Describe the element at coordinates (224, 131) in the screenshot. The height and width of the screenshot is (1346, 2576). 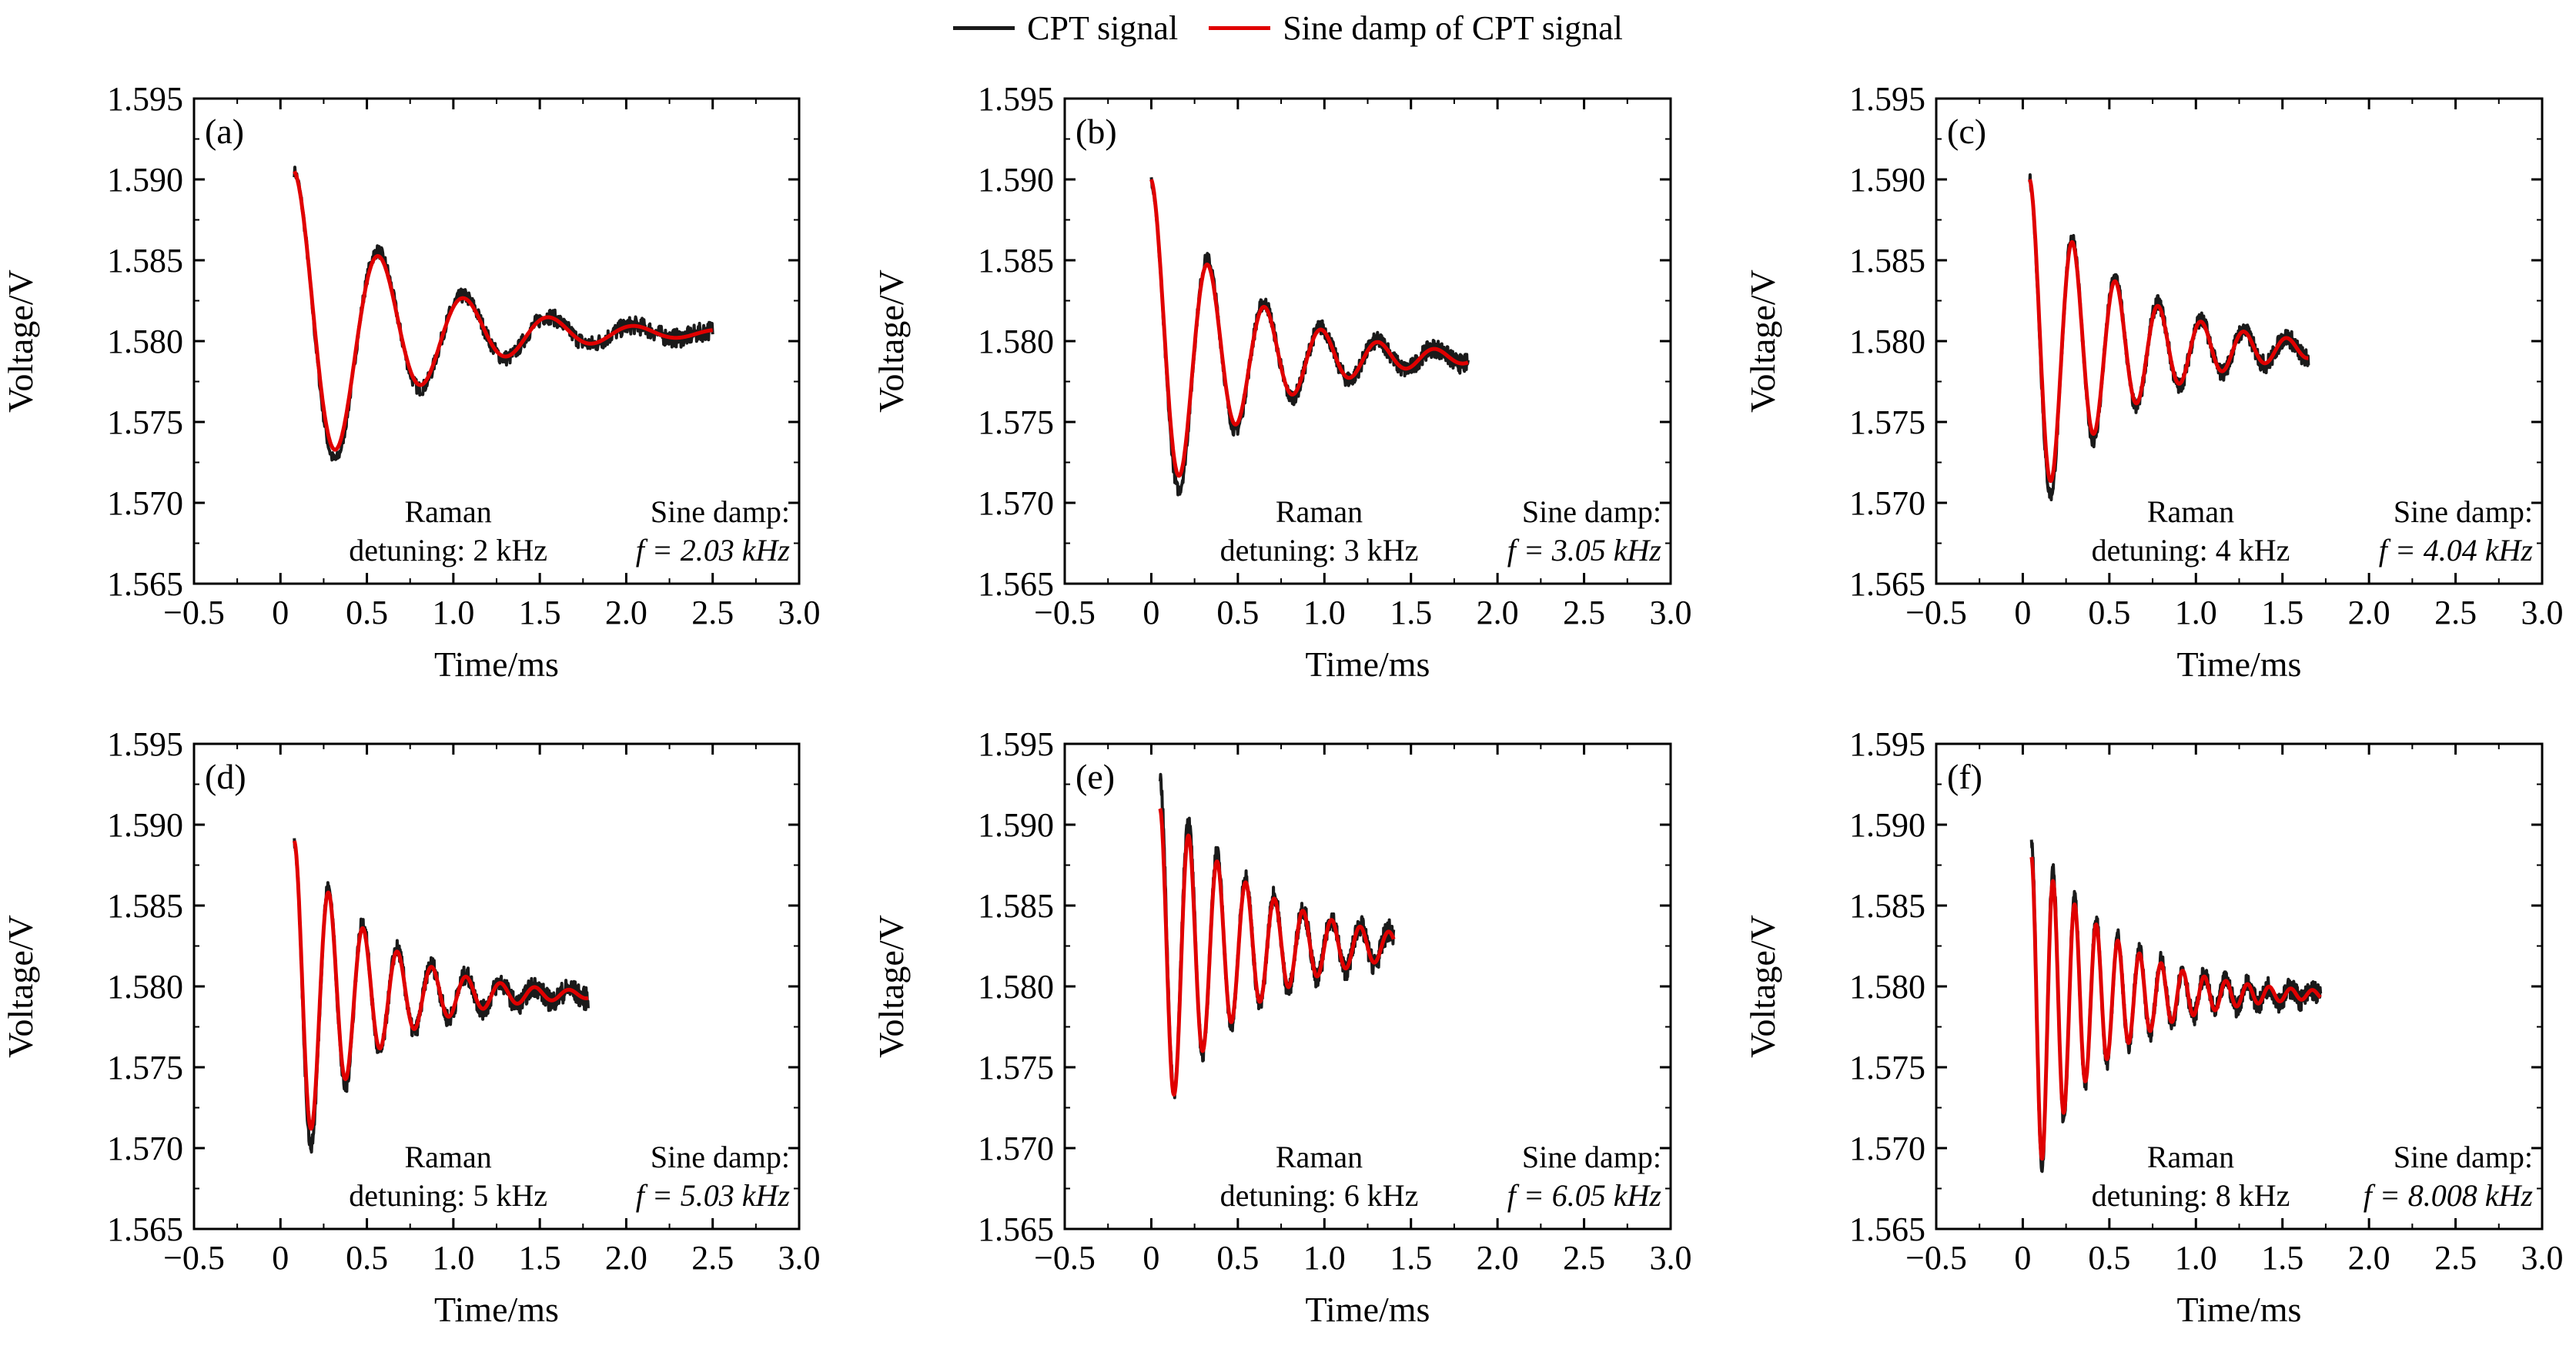
I see `panel-label: (a)` at that location.